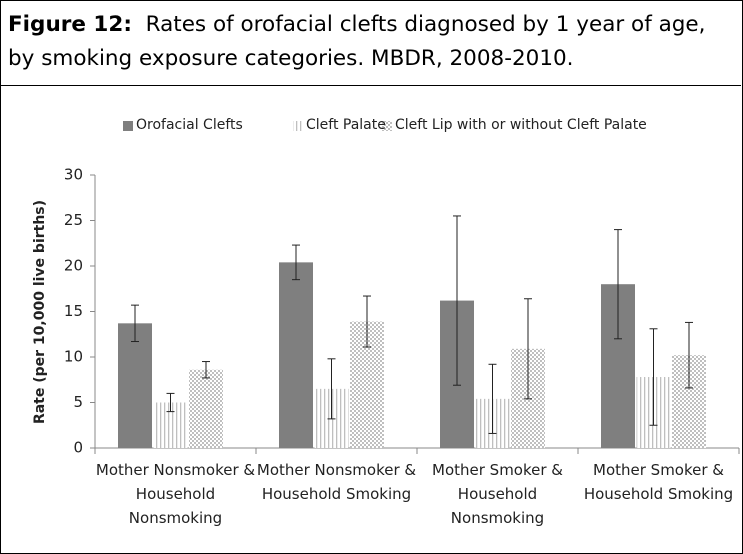 The width and height of the screenshot is (743, 554). I want to click on y-tick-label: 15, so click(73, 311).